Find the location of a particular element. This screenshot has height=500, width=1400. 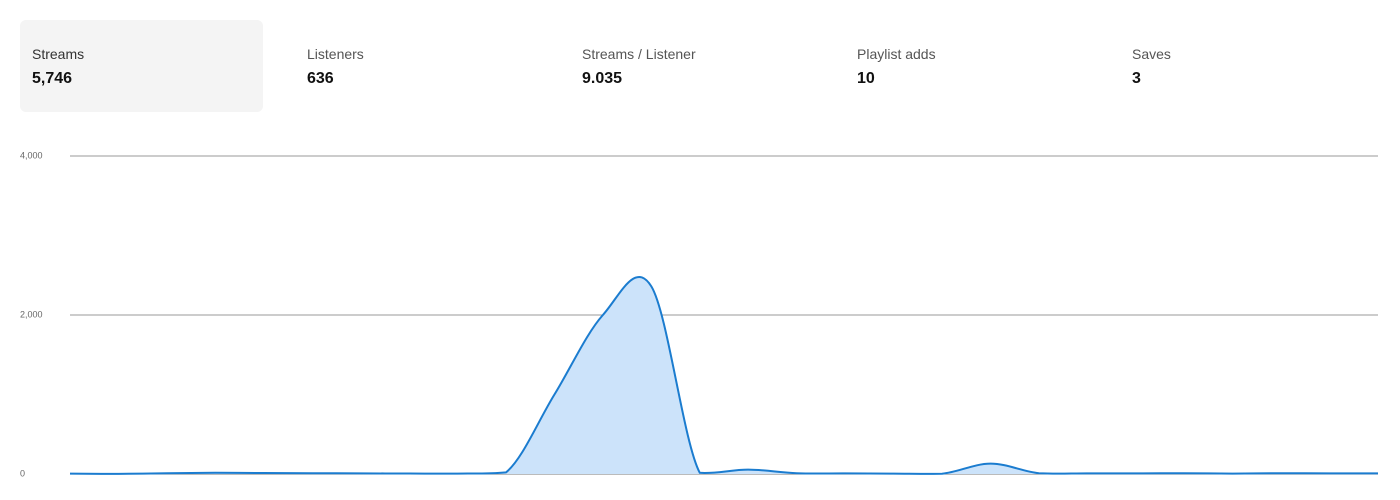

stat-tile: Streams 5,746 is located at coordinates (141, 66).